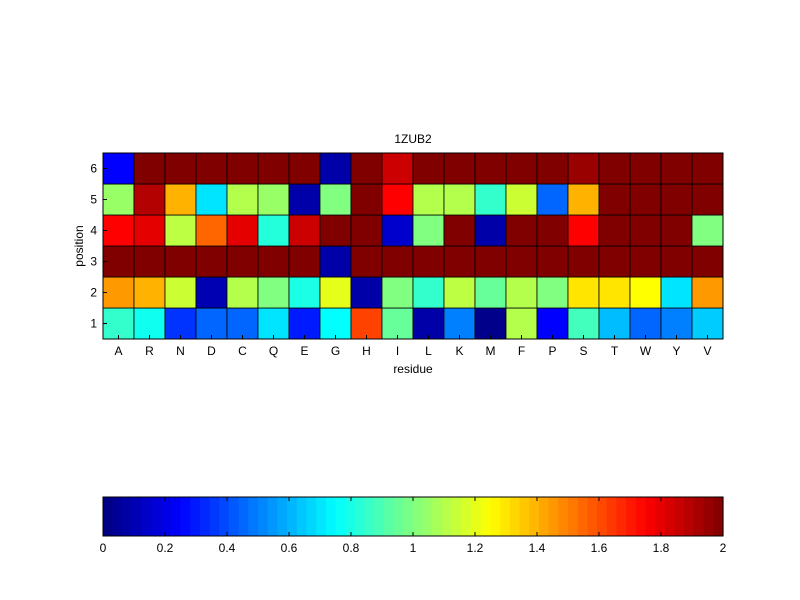  What do you see at coordinates (599, 548) in the screenshot?
I see `colorbar-tick-label: 1.6` at bounding box center [599, 548].